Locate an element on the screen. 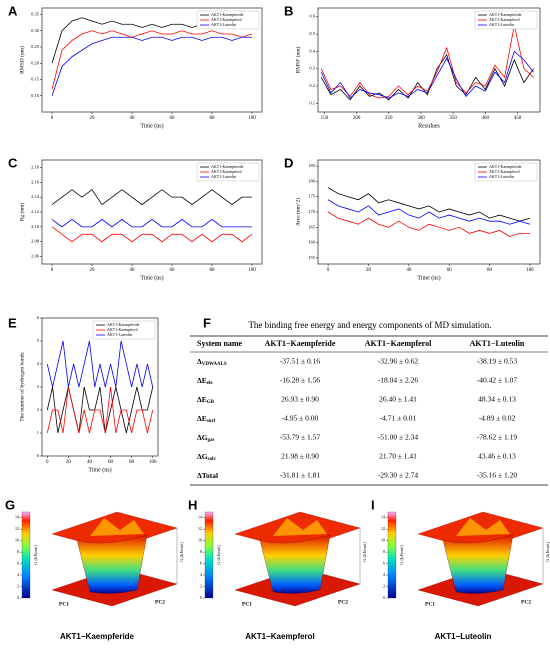 Image resolution: width=550 pixels, height=648 pixels. table-cell: -53.79 ± 1.57 is located at coordinates (300, 437).